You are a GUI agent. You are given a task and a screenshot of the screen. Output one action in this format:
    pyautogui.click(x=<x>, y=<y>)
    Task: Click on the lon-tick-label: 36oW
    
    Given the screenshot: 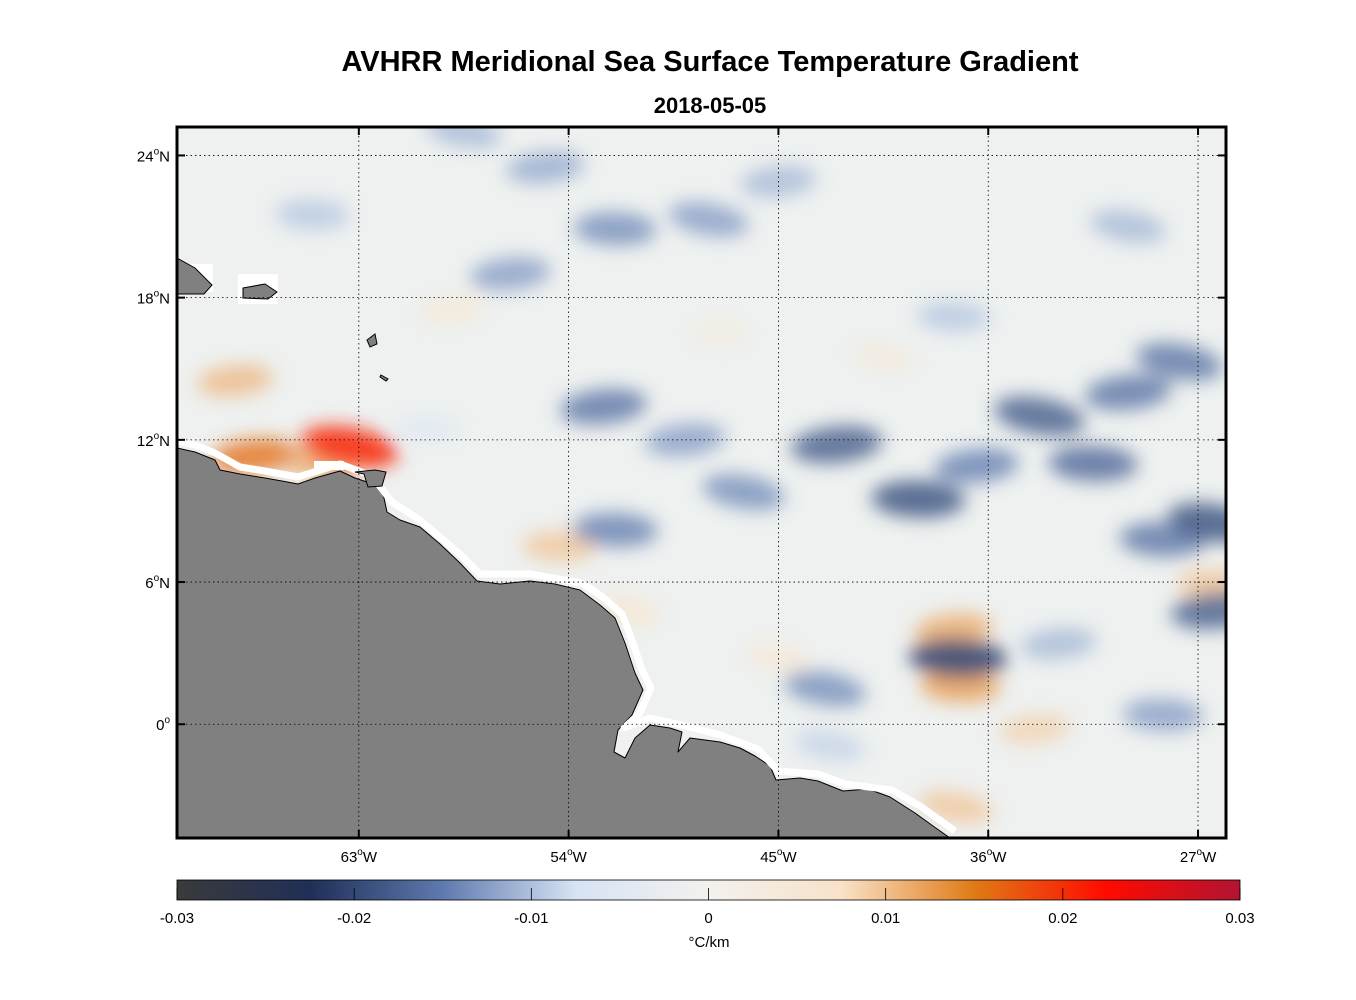 What is the action you would take?
    pyautogui.click(x=988, y=856)
    